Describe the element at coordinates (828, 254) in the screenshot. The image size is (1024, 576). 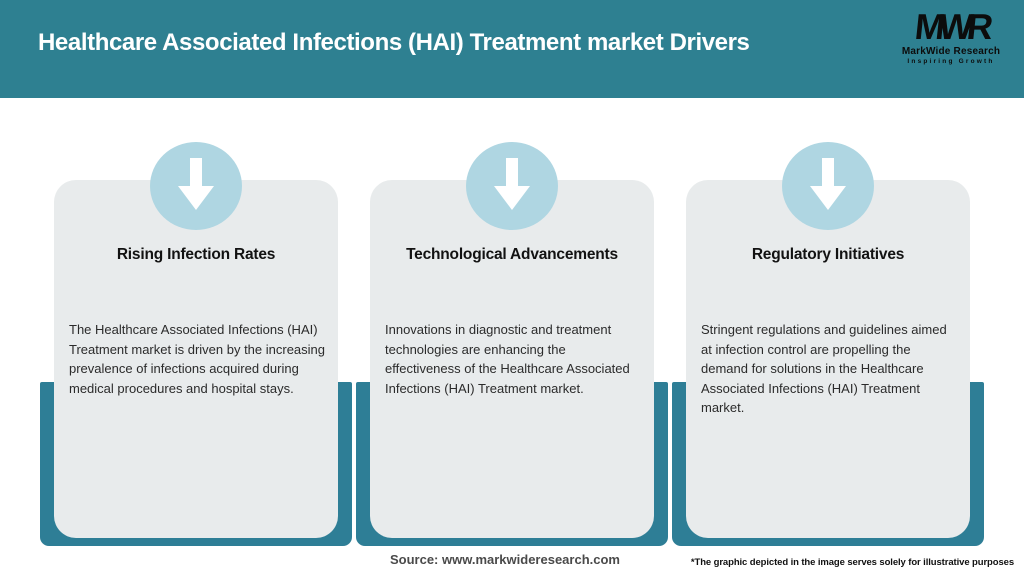
I see `card-title: Regulatory Initiatives` at that location.